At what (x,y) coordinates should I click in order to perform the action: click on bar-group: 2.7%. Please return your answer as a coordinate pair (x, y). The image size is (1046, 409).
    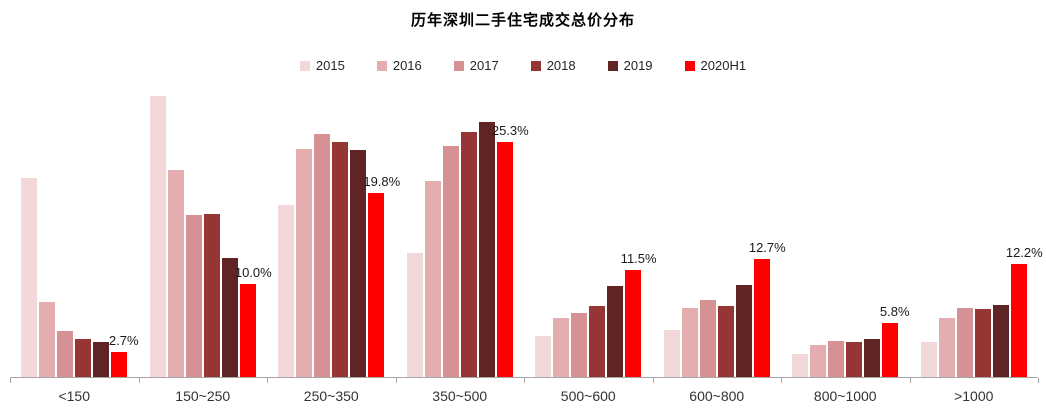
    Looking at the image, I should click on (74, 235).